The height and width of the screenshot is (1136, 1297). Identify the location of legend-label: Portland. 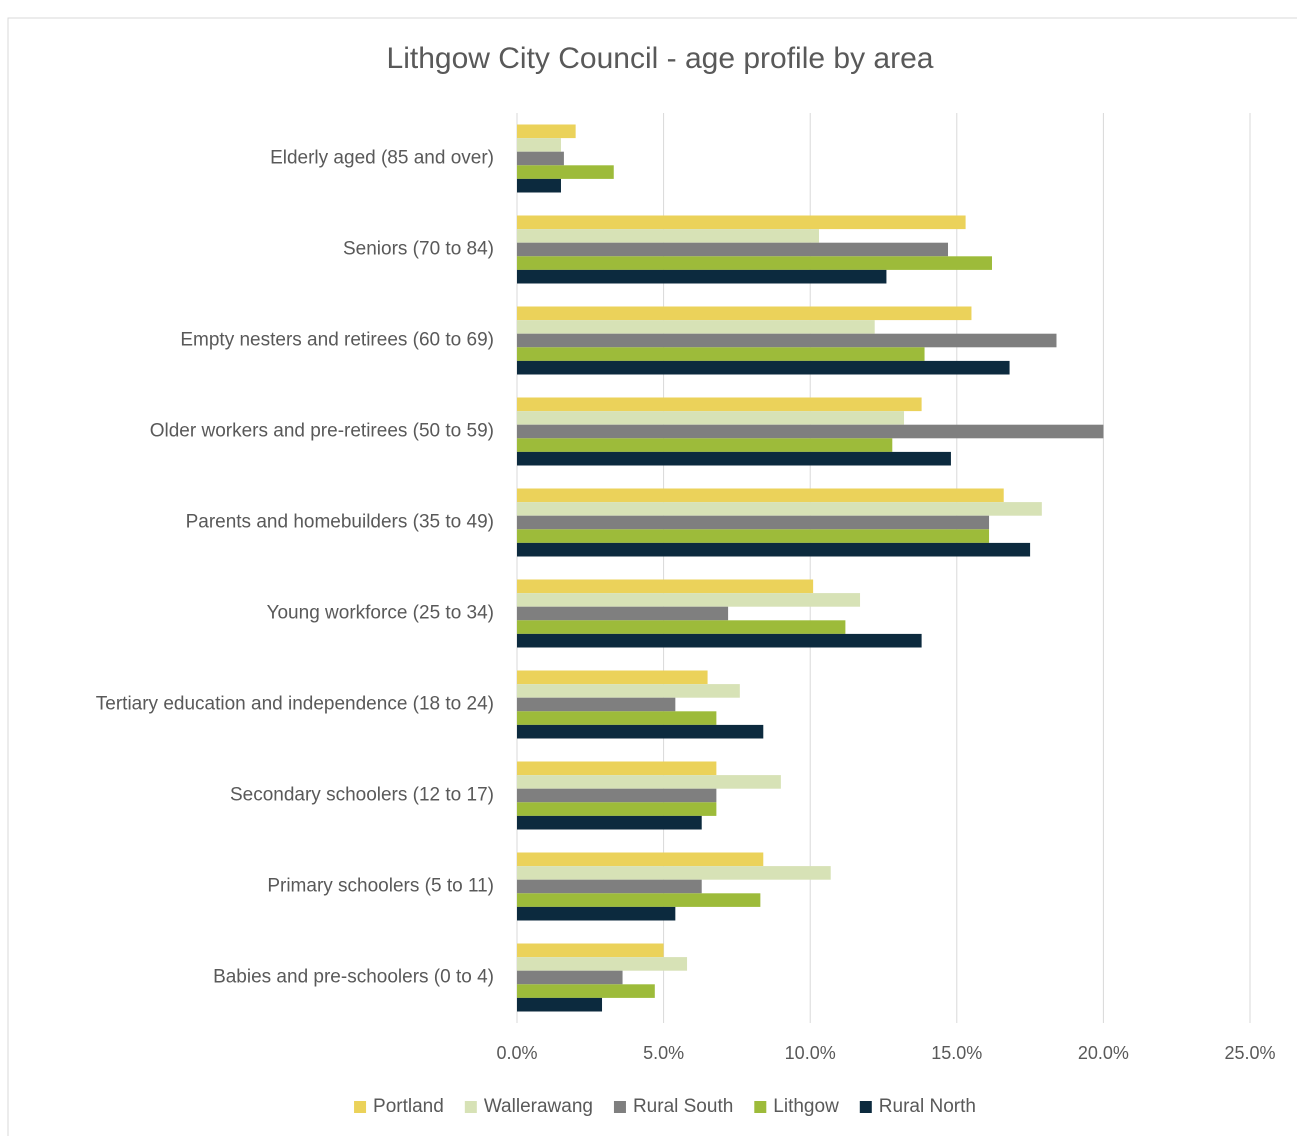
(408, 1106).